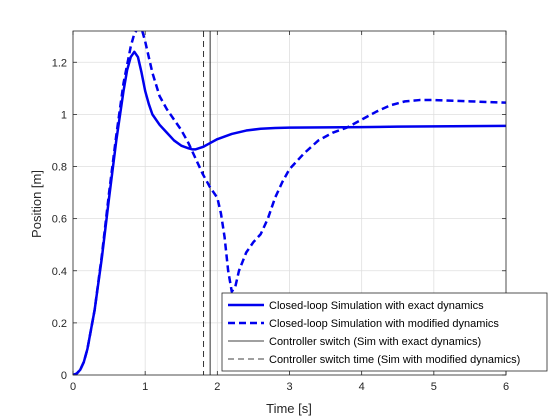 Image resolution: width=560 pixels, height=420 pixels. What do you see at coordinates (289, 408) in the screenshot?
I see `x-axis-label: Time [s]` at bounding box center [289, 408].